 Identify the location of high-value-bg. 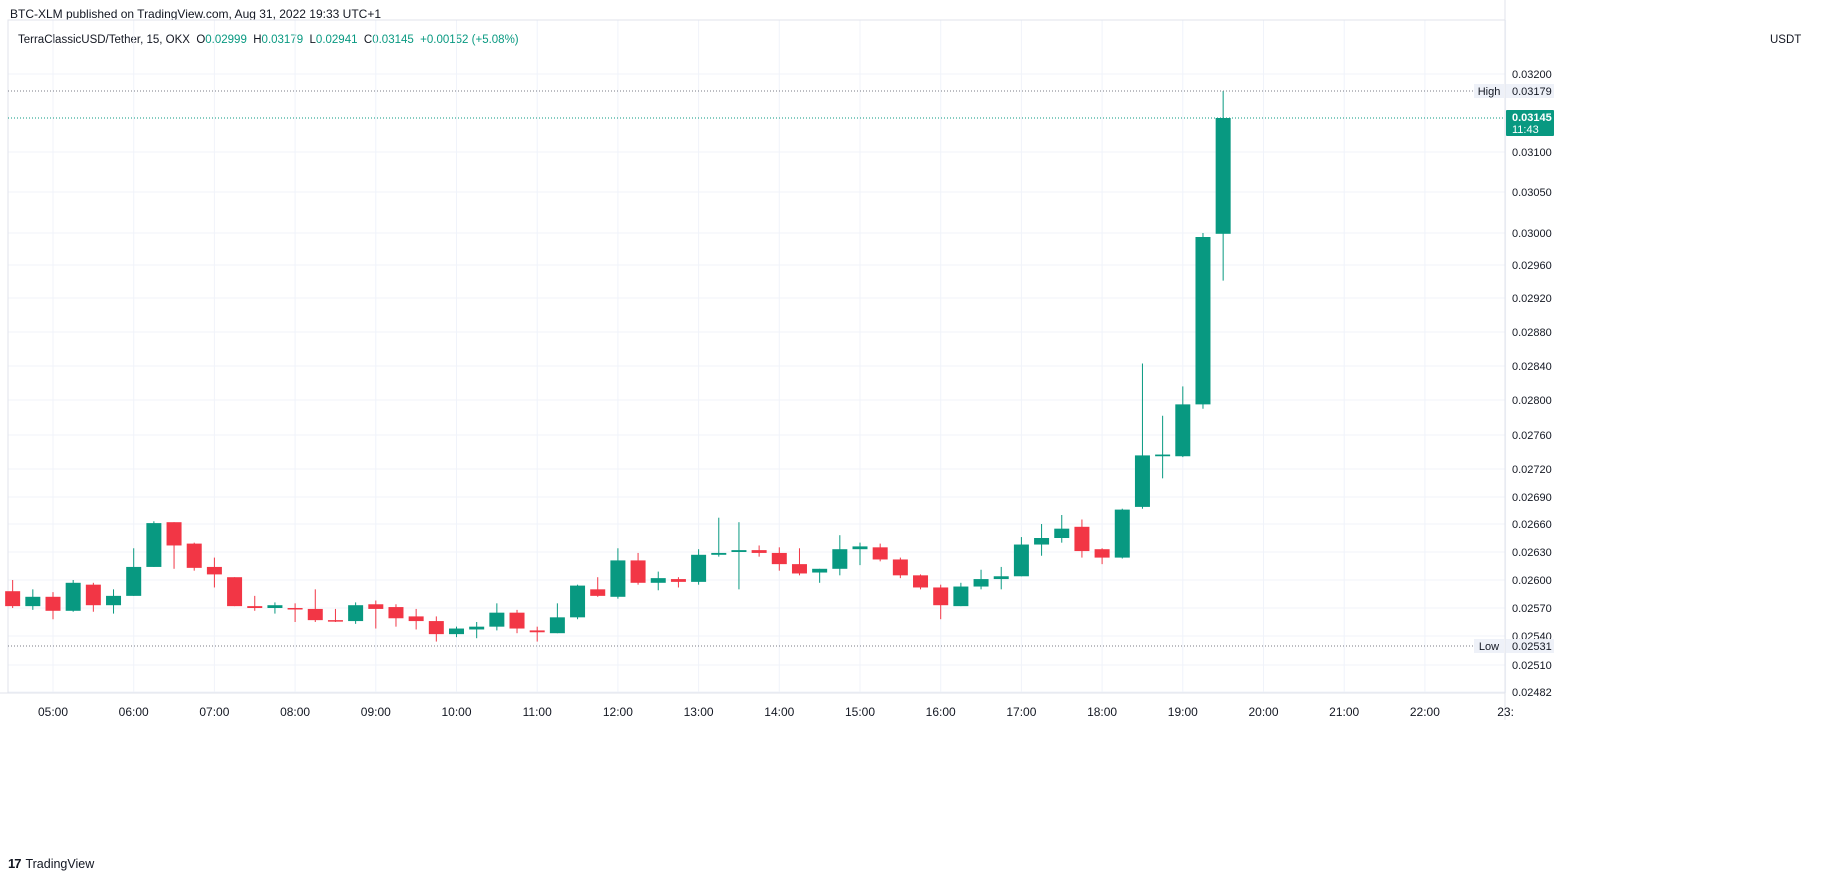
(1530, 91).